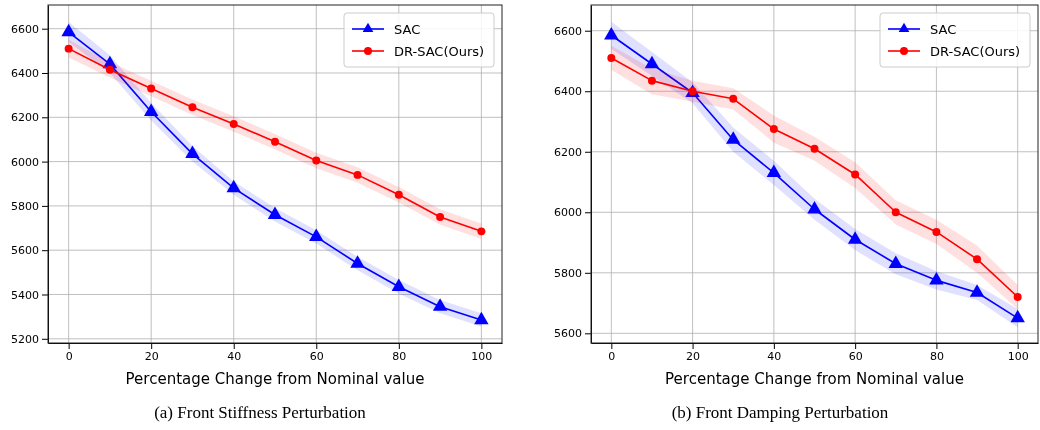  What do you see at coordinates (780, 412) in the screenshot?
I see `text: (b) Front Damping Perturbation` at bounding box center [780, 412].